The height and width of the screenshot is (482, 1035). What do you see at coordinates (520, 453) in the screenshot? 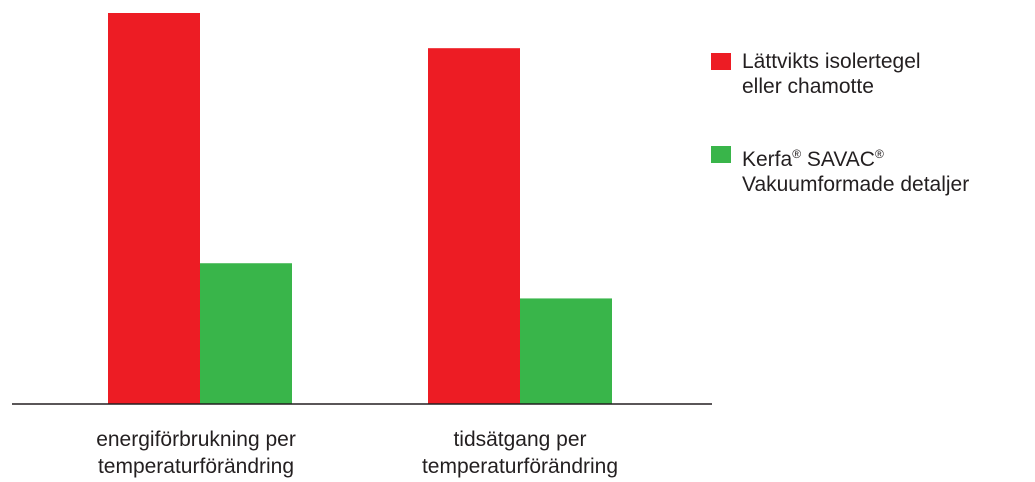
I see `x-tick-label-time: tidsätgang per temperaturförändring` at bounding box center [520, 453].